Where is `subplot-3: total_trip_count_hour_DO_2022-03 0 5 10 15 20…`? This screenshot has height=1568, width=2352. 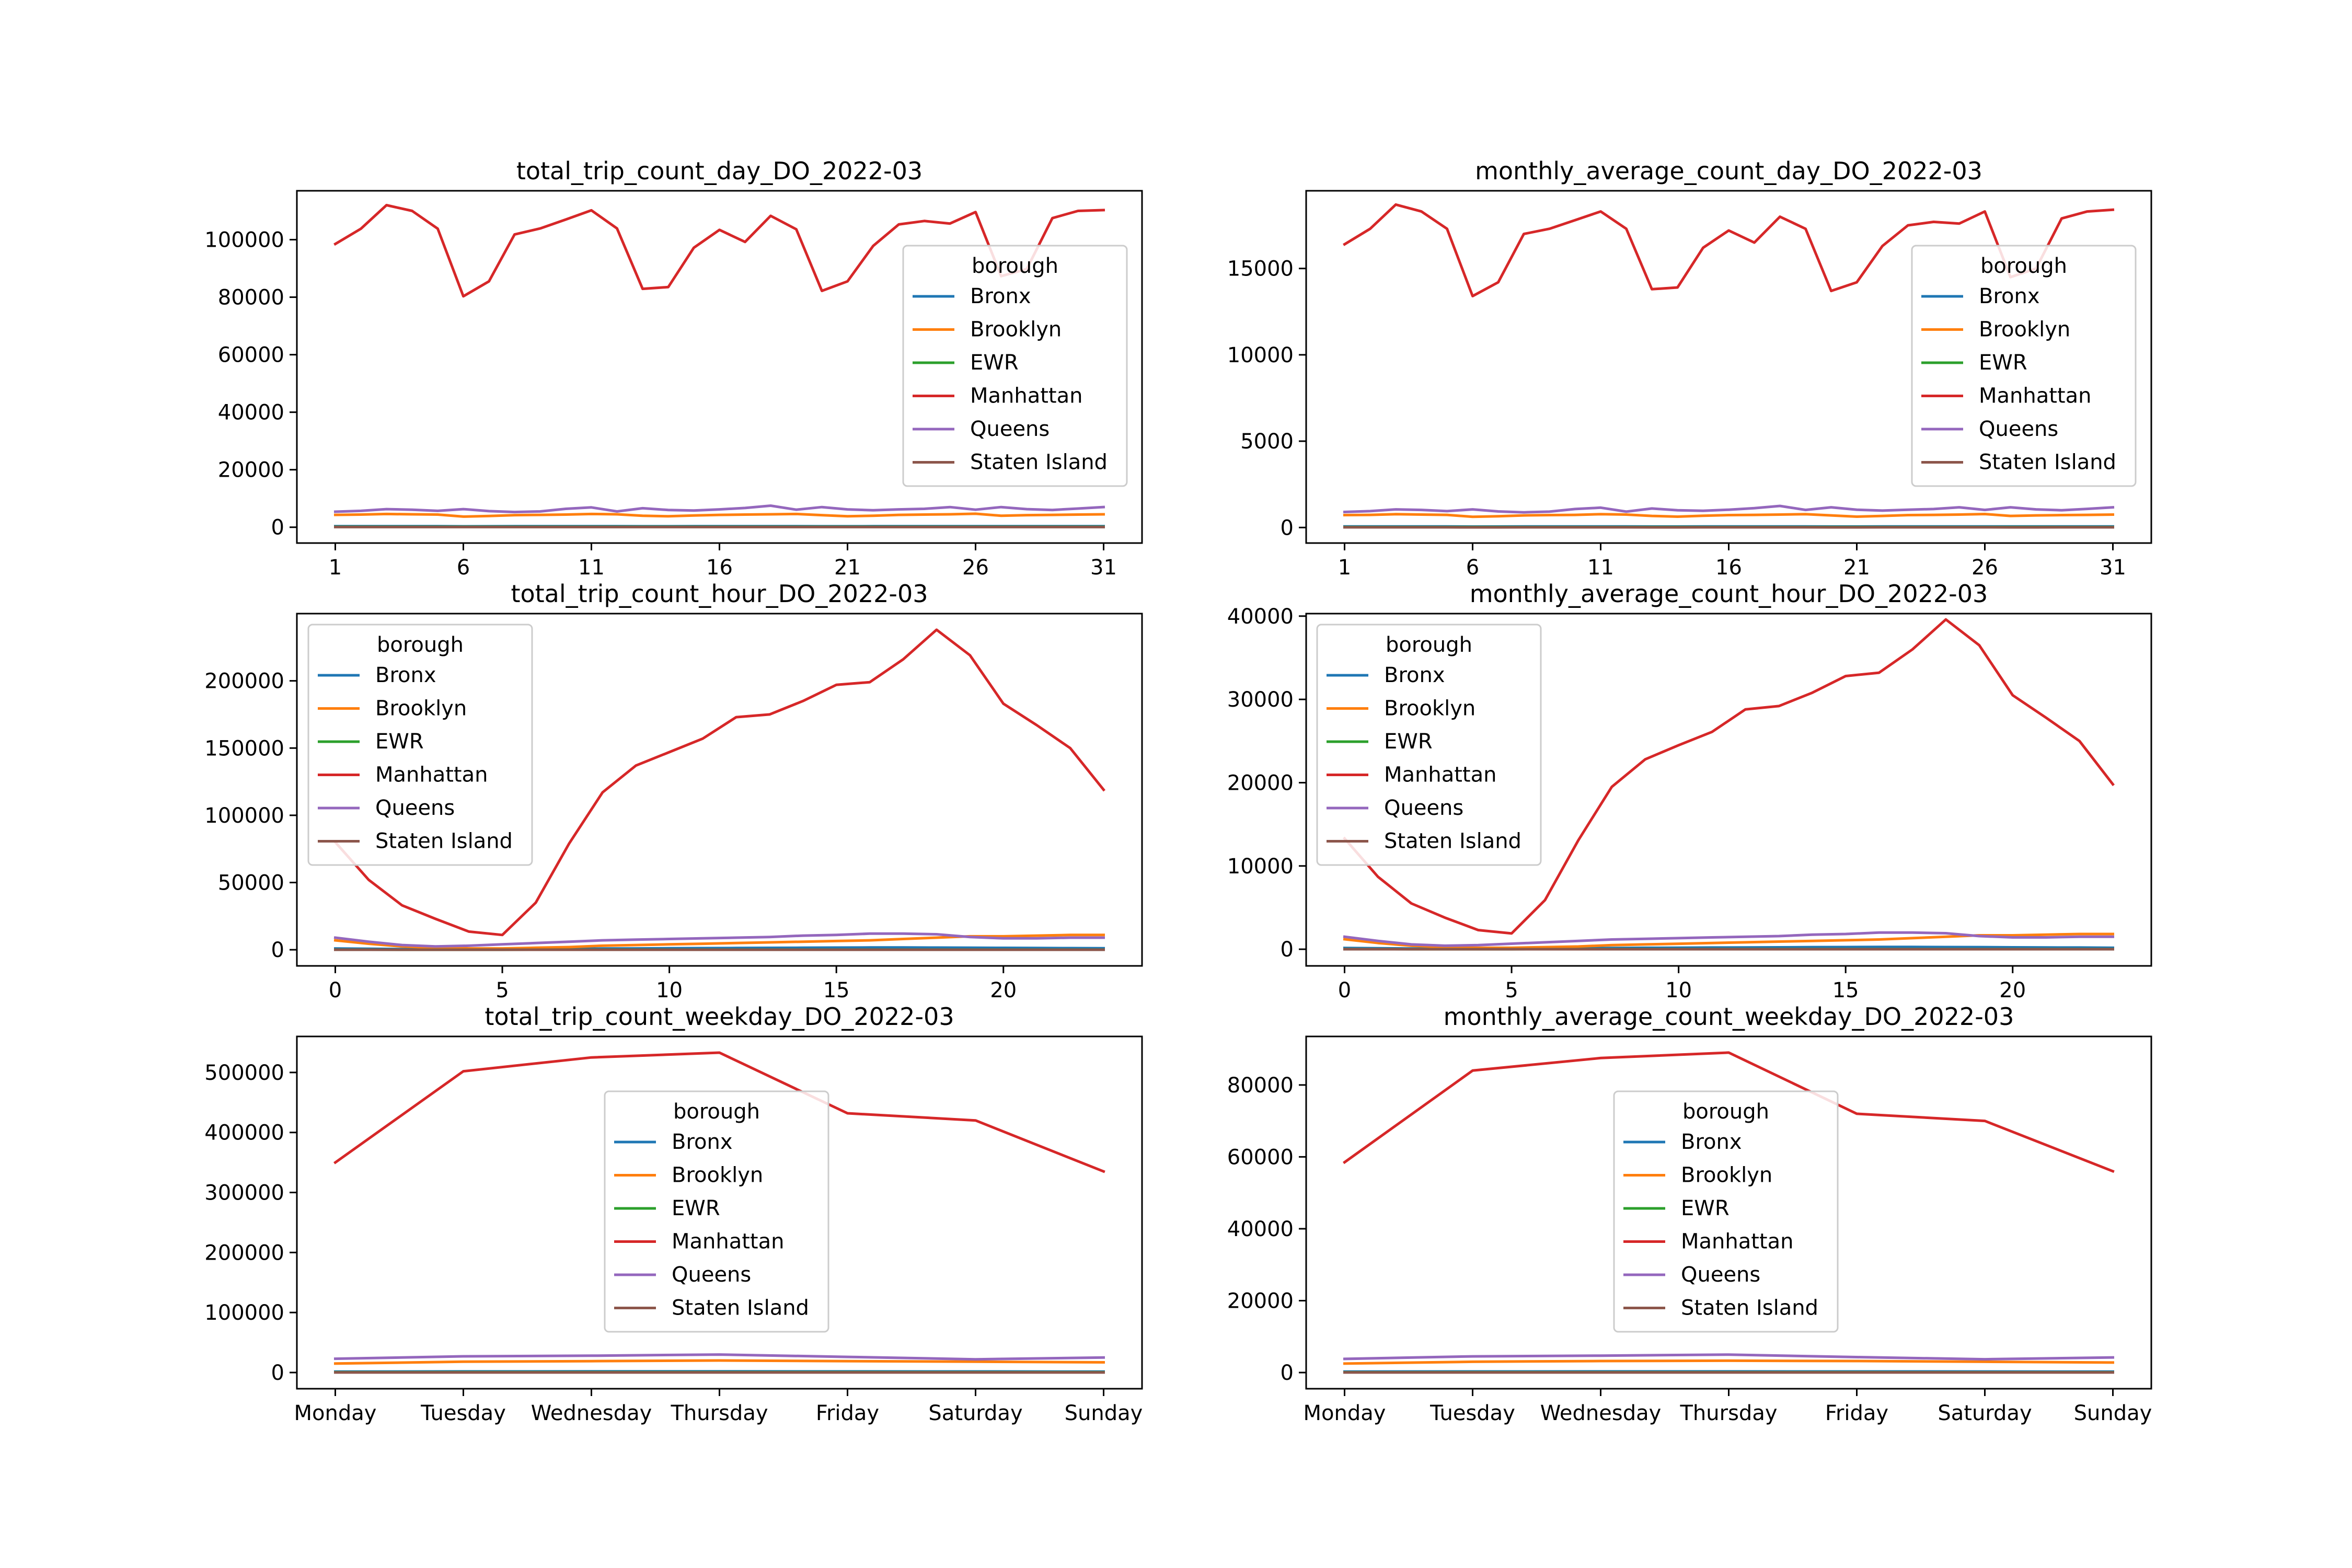 subplot-3: total_trip_count_hour_DO_2022-03 0 5 10 15 20… is located at coordinates (673, 791).